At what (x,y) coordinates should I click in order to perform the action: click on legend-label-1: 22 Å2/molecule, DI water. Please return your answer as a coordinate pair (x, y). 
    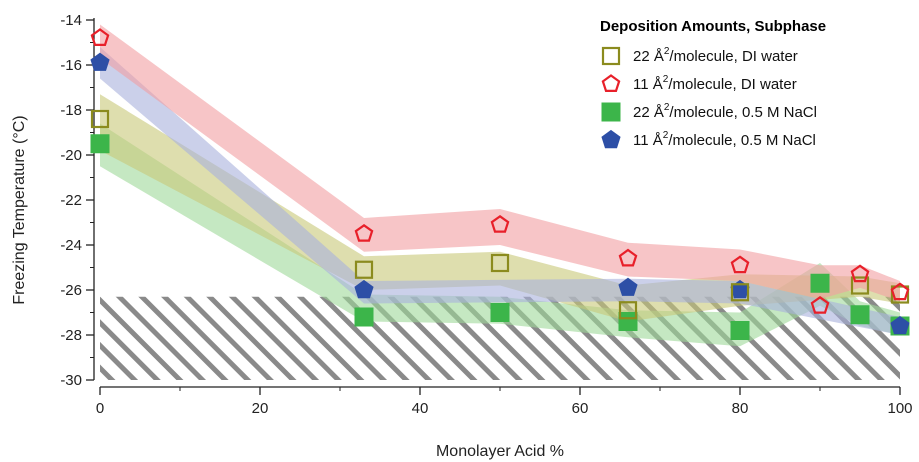
    Looking at the image, I should click on (715, 55).